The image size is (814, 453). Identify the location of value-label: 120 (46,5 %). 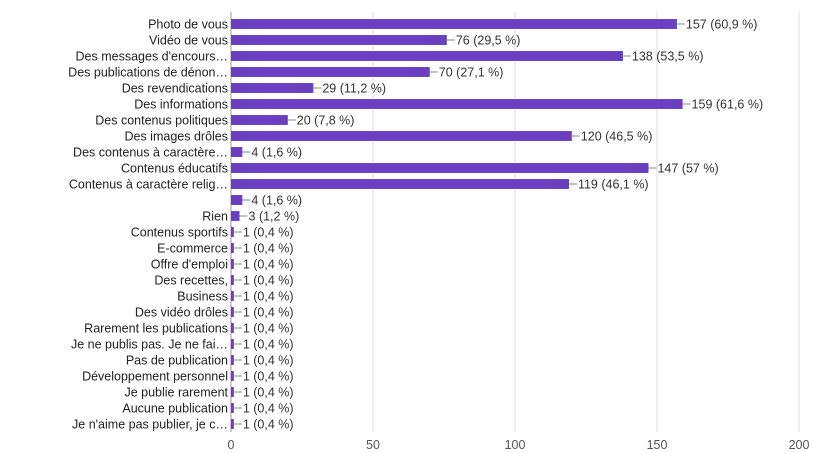
(617, 136).